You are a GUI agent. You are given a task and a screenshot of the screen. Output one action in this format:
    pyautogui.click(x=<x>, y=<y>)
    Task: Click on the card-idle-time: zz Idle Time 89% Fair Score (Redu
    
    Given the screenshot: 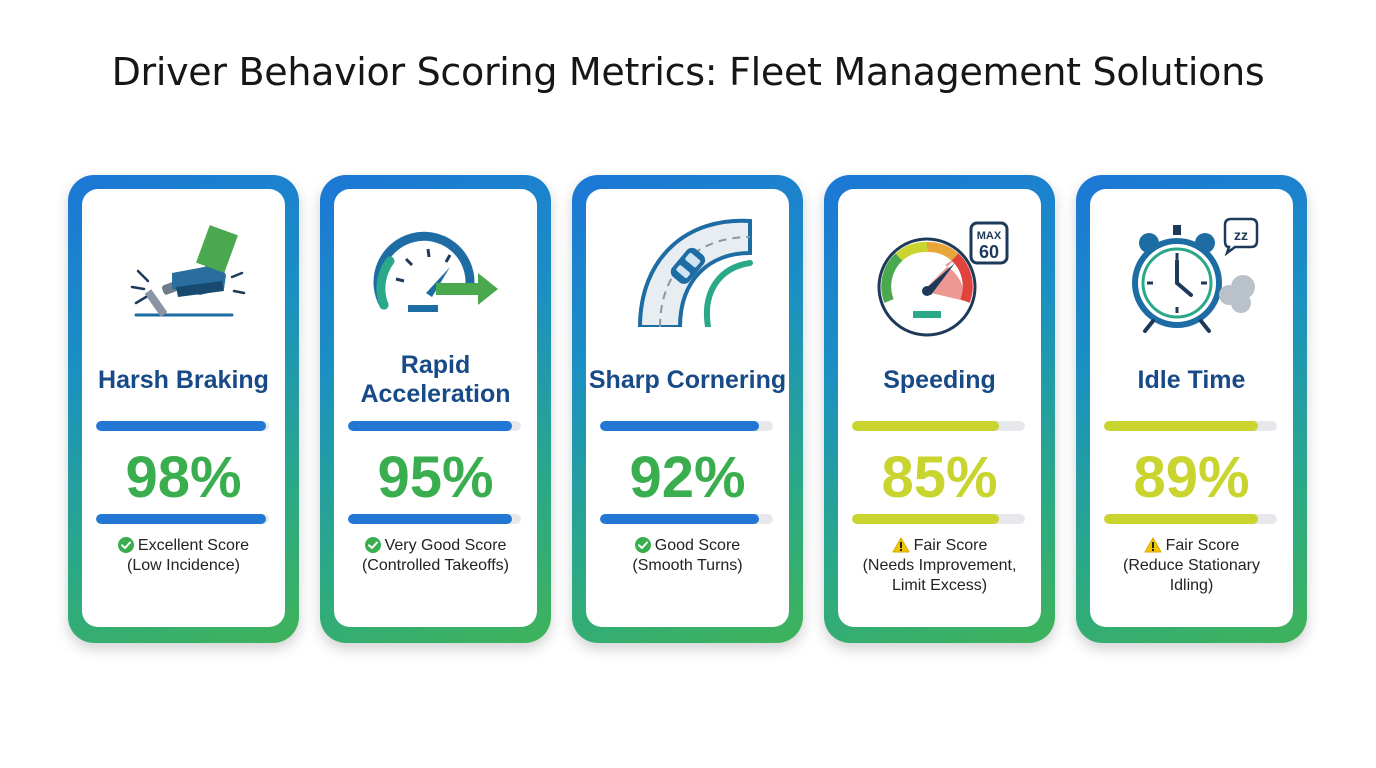 What is the action you would take?
    pyautogui.click(x=1191, y=409)
    